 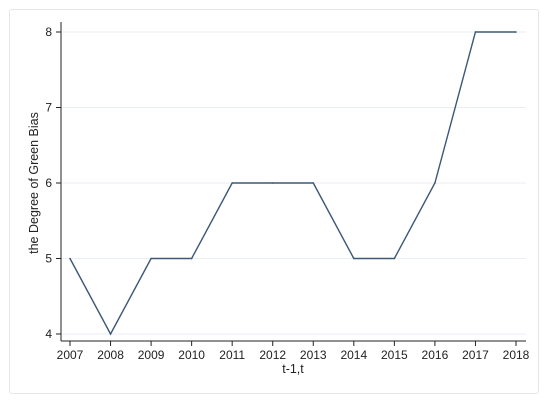 What do you see at coordinates (34, 183) in the screenshot?
I see `y-axis-title: the Degree of Green Bias` at bounding box center [34, 183].